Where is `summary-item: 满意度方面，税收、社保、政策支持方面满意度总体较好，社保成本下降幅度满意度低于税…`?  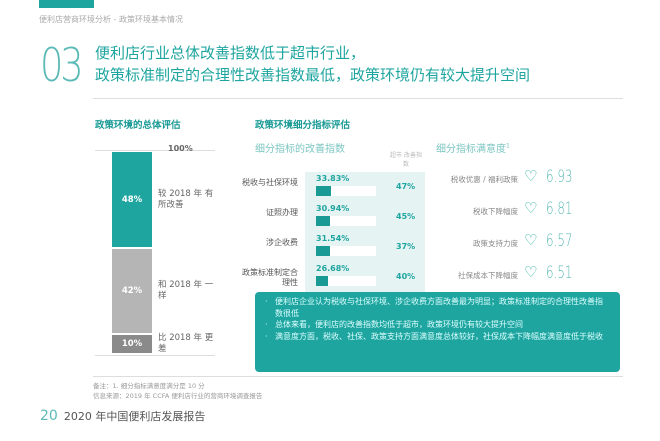
summary-item: 满意度方面，税收、社保、政策支持方面满意度总体较好，社保成本下降幅度满意度低于税… is located at coordinates (437, 337).